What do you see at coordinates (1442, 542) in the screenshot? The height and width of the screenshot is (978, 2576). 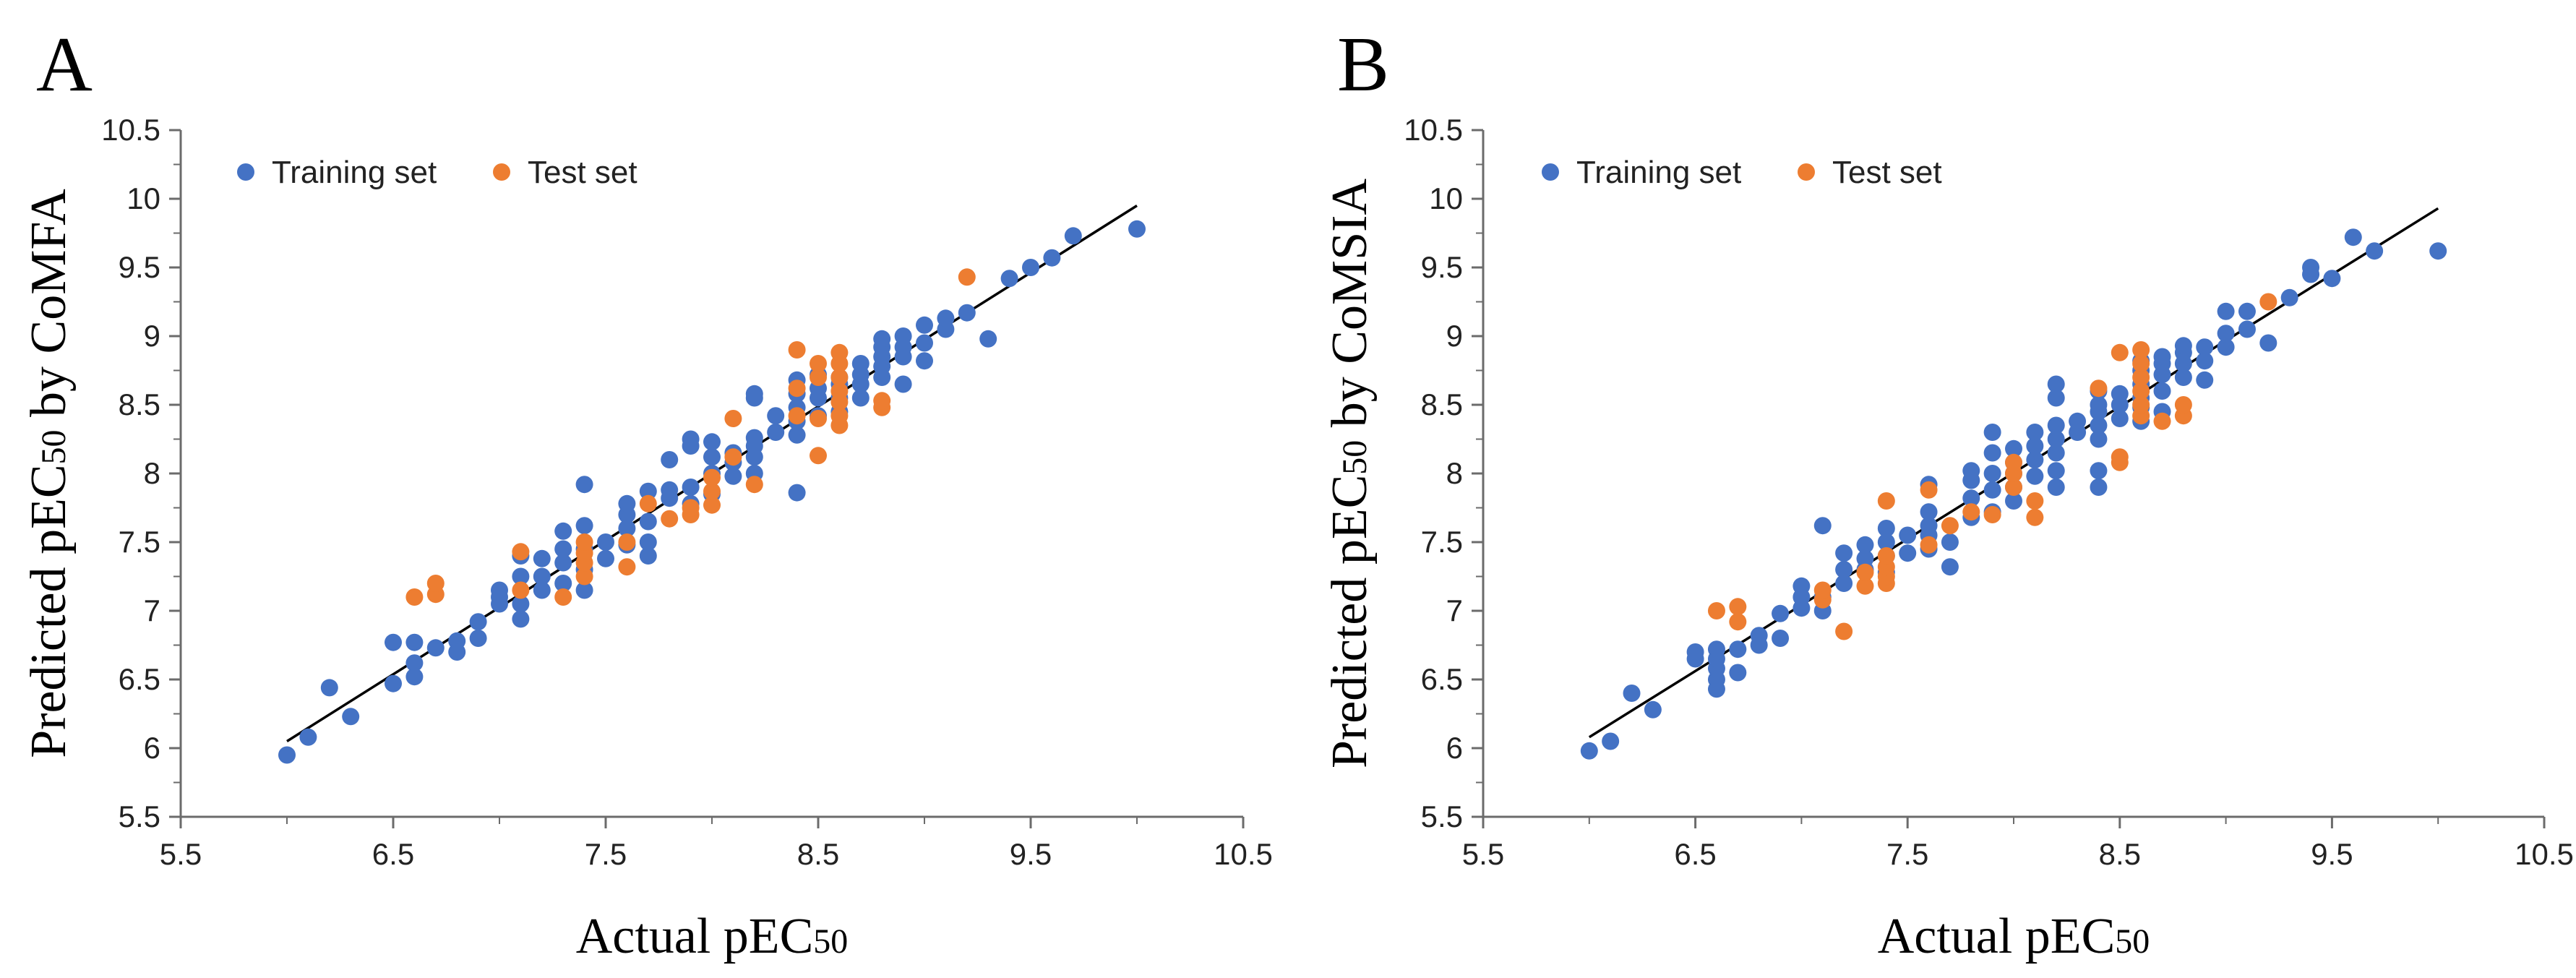 I see `y-tick-label: 7.5` at bounding box center [1442, 542].